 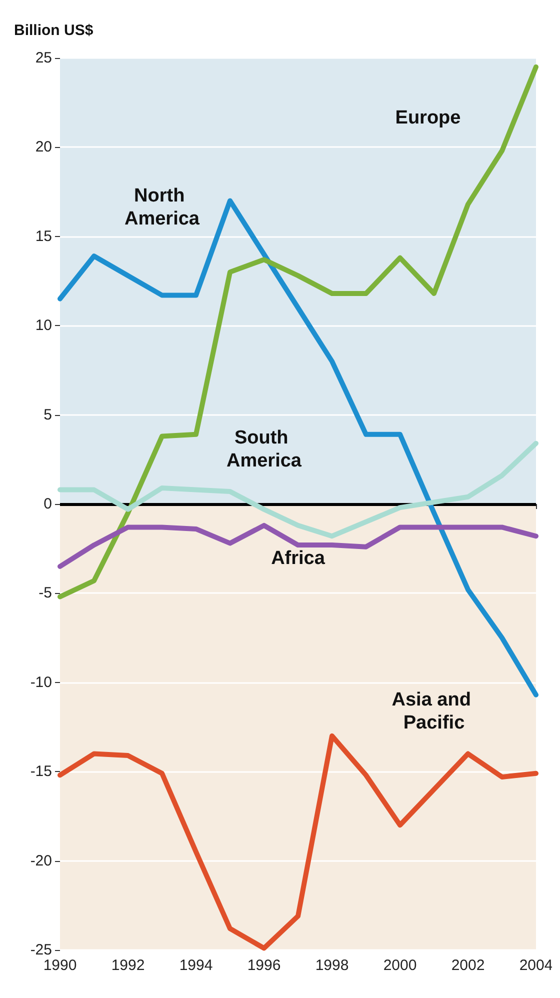 What do you see at coordinates (45, 593) in the screenshot?
I see `y-tick-label: -5` at bounding box center [45, 593].